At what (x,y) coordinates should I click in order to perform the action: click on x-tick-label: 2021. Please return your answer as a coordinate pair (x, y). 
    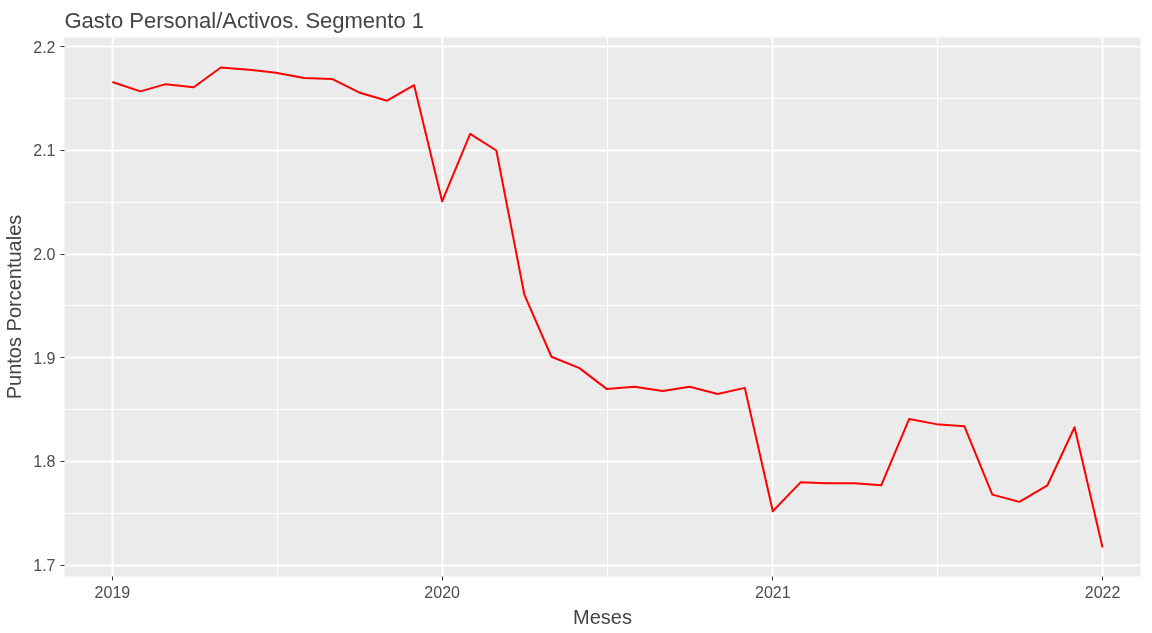
    Looking at the image, I should click on (773, 592).